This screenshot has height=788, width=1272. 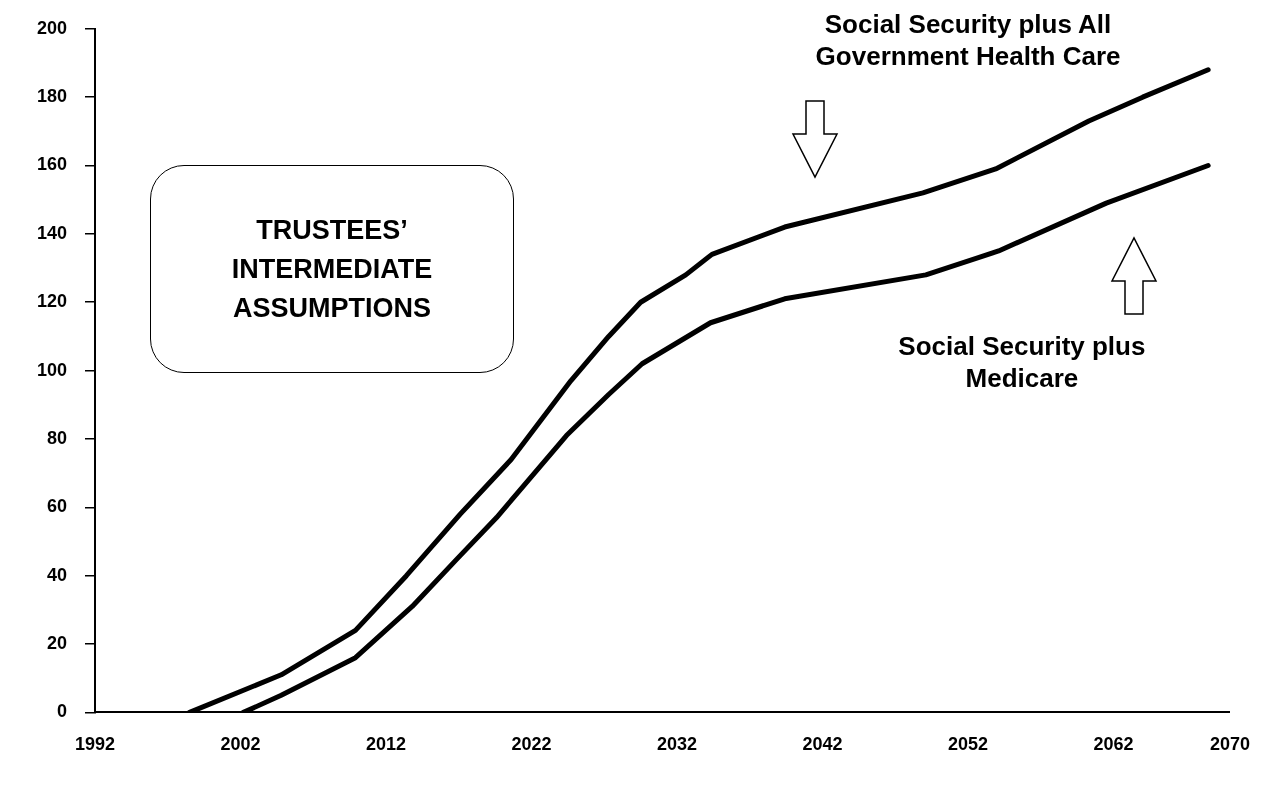 What do you see at coordinates (332, 269) in the screenshot?
I see `annotation: TRUSTEES’ INTERMEDIATE ASSUMPTIONS` at bounding box center [332, 269].